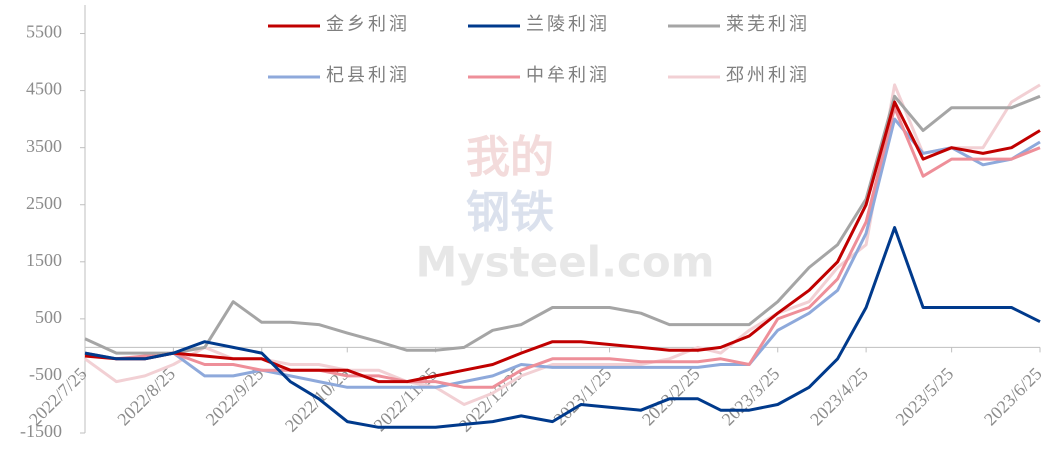  I want to click on legend-label: 中牟利润, so click(568, 75).